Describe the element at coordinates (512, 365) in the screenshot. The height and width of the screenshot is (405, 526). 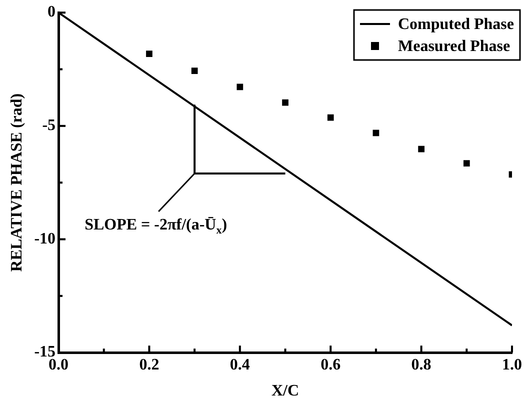
I see `x-tick-label: 1.0` at that location.